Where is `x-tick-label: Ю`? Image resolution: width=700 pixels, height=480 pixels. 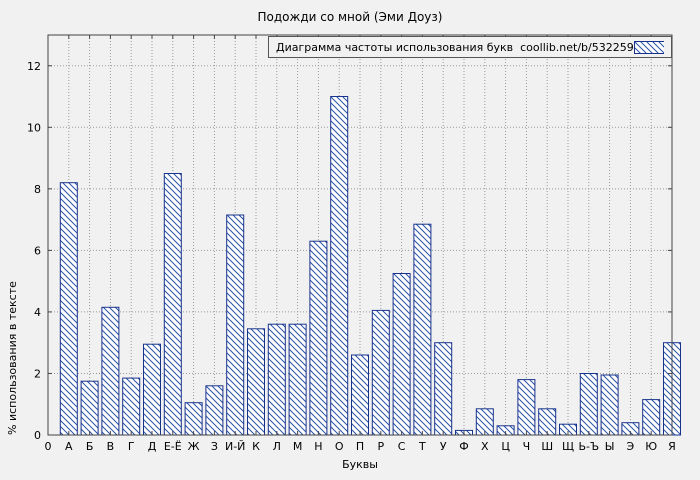 x-tick-label: Ю is located at coordinates (651, 446).